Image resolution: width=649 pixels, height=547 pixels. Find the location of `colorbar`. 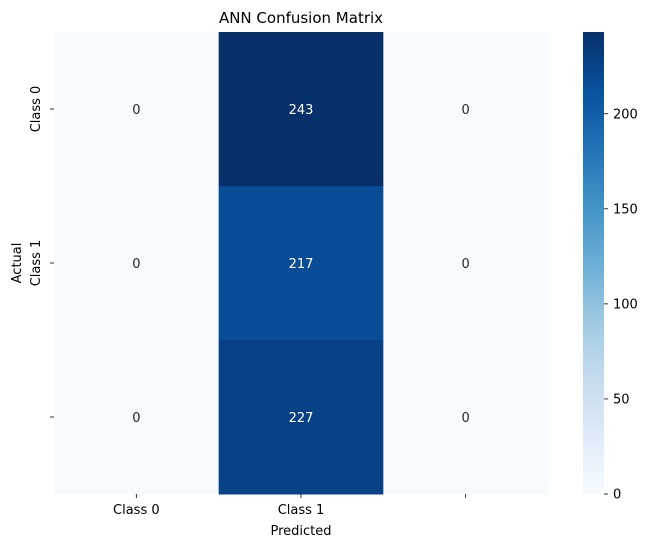

colorbar is located at coordinates (593, 263).